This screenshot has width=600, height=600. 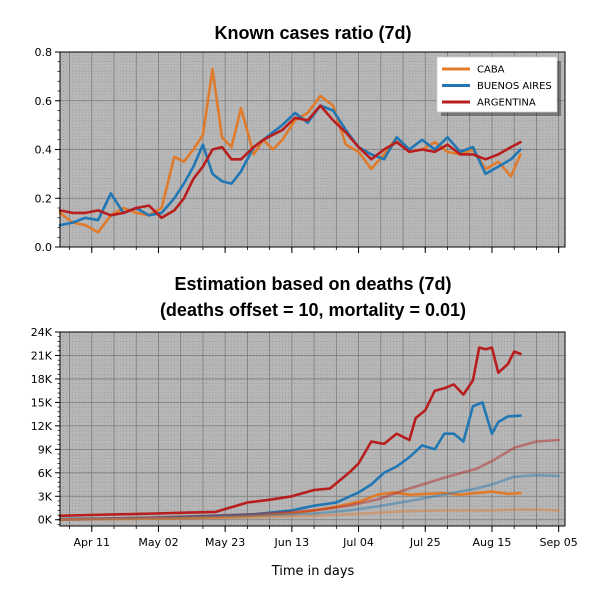 What do you see at coordinates (44, 247) in the screenshot?
I see `y-tick-label: 0.0` at bounding box center [44, 247].